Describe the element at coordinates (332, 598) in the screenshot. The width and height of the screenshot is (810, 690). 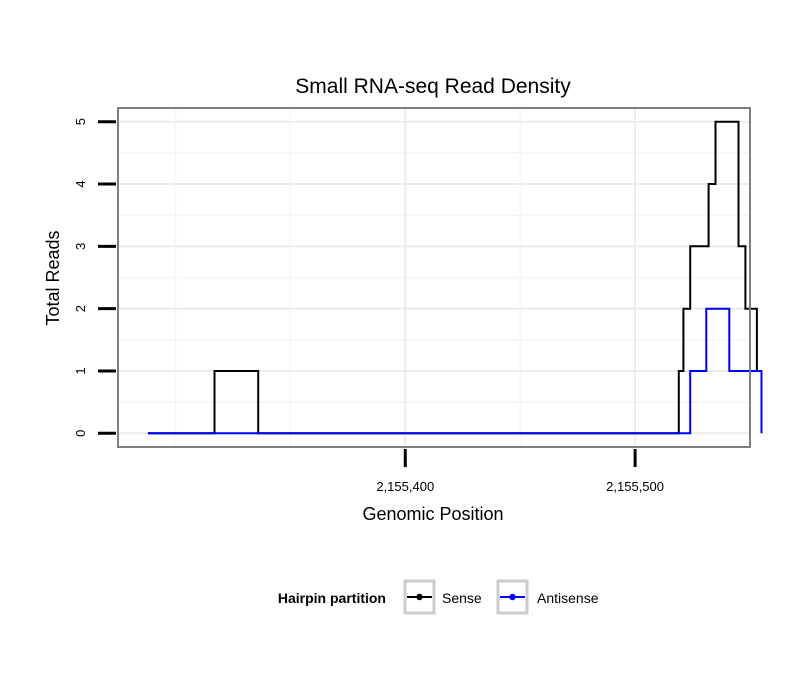
I see `legend-title: Hairpin partition` at that location.